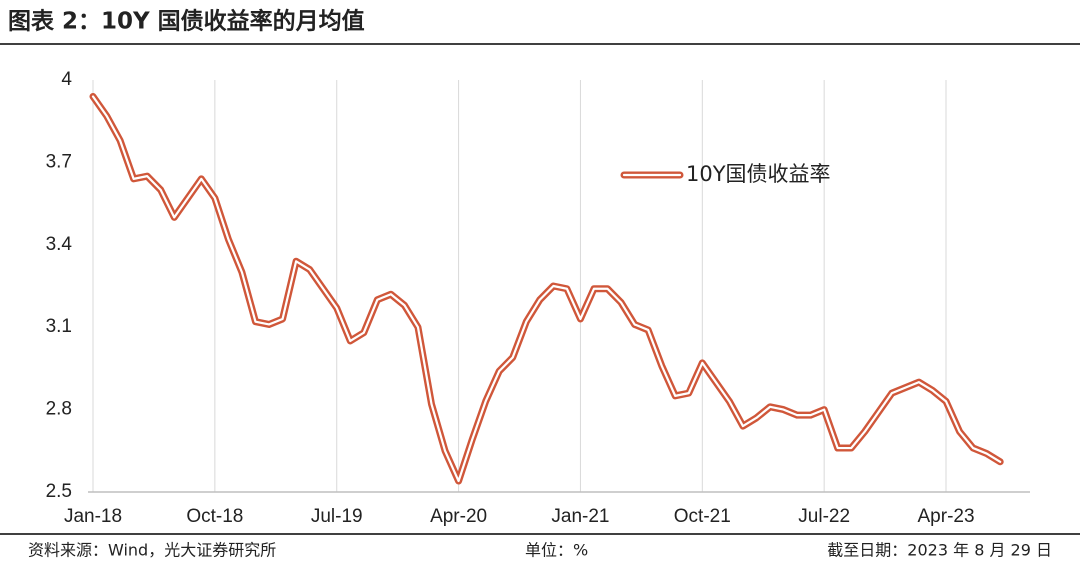 The width and height of the screenshot is (1080, 571). Describe the element at coordinates (946, 516) in the screenshot. I see `x-tick-label: Apr-23` at that location.